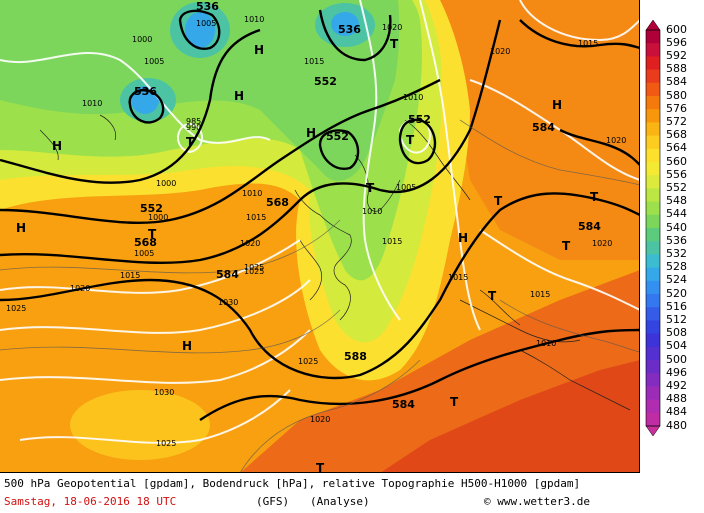 The image size is (704, 513). I want to click on hot-area-southeast, so click(510, 416).